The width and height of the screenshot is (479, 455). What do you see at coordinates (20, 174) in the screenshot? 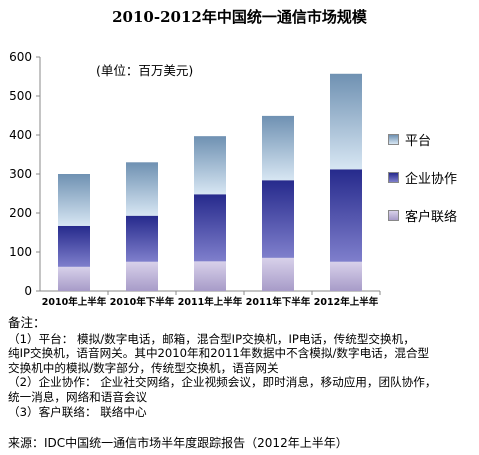
I see `y-tick-label: 300` at bounding box center [20, 174].